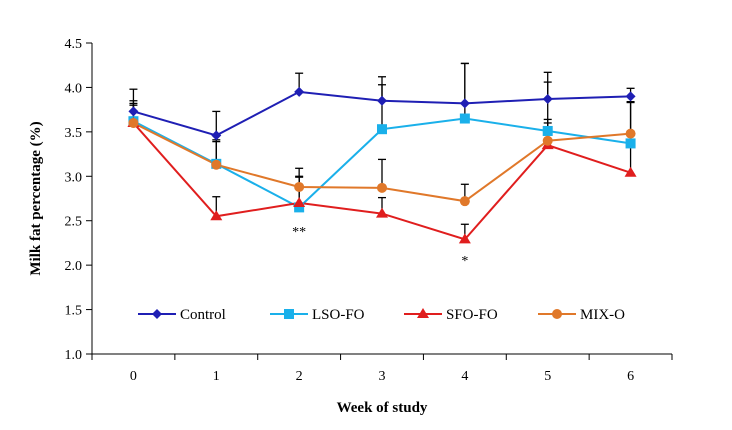  I want to click on legend-marker-diamond, so click(157, 314).